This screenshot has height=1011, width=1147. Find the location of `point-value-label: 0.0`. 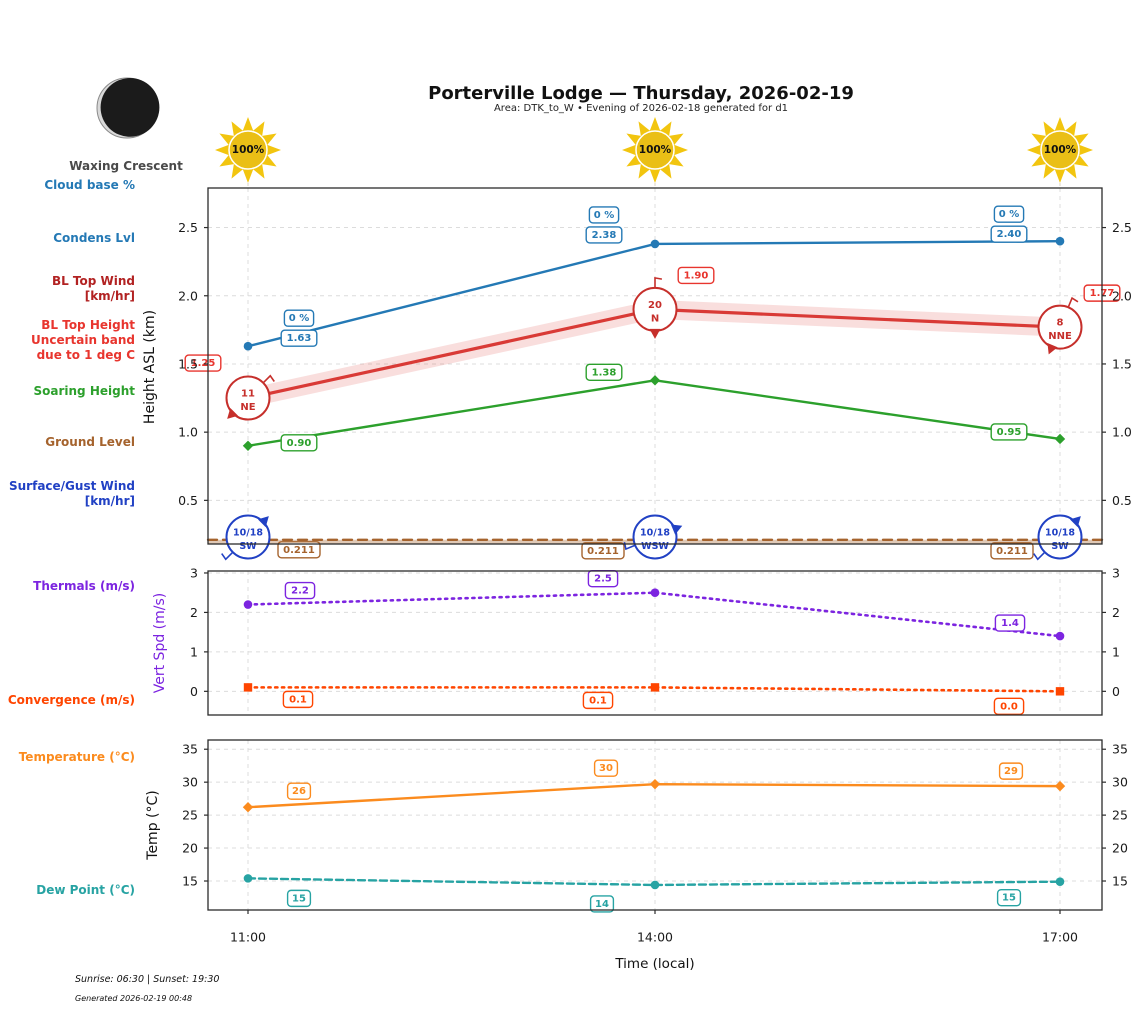

point-value-label: 0.0 is located at coordinates (1009, 706).